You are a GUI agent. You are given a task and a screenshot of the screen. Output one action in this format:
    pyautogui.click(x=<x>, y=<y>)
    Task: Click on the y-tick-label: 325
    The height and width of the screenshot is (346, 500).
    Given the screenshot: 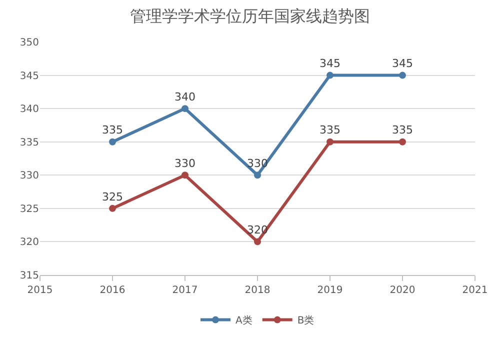 What is the action you would take?
    pyautogui.click(x=29, y=209)
    